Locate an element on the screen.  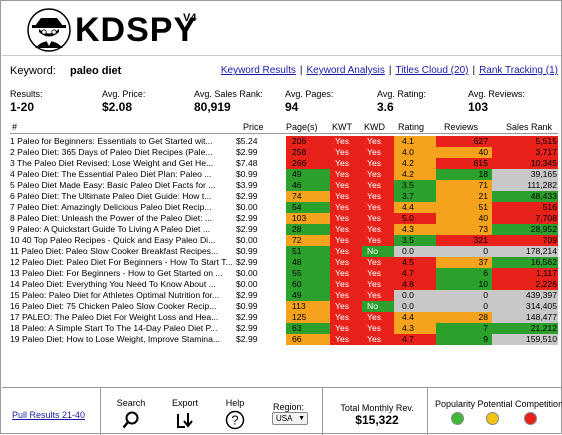
rating-cell: 3.5 is located at coordinates (415, 240).